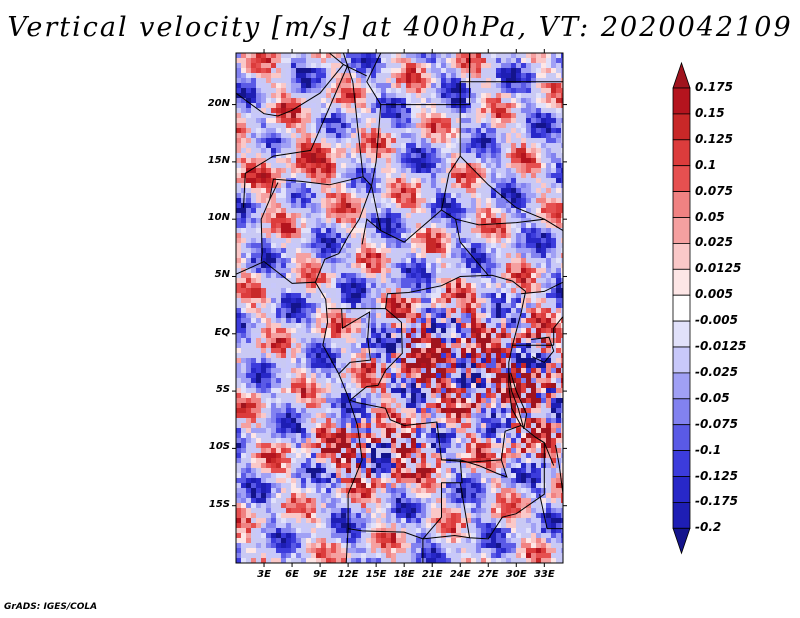 The height and width of the screenshot is (618, 800). I want to click on lon-label: 21E, so click(432, 574).